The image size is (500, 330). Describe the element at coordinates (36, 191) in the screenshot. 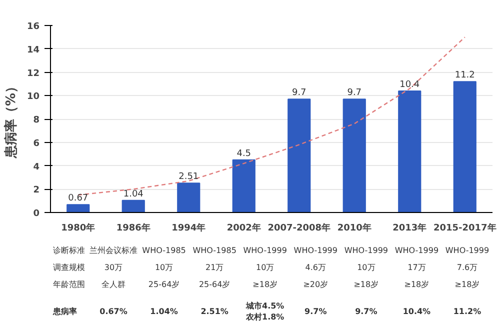

I see `y-tick-label: 2` at that location.